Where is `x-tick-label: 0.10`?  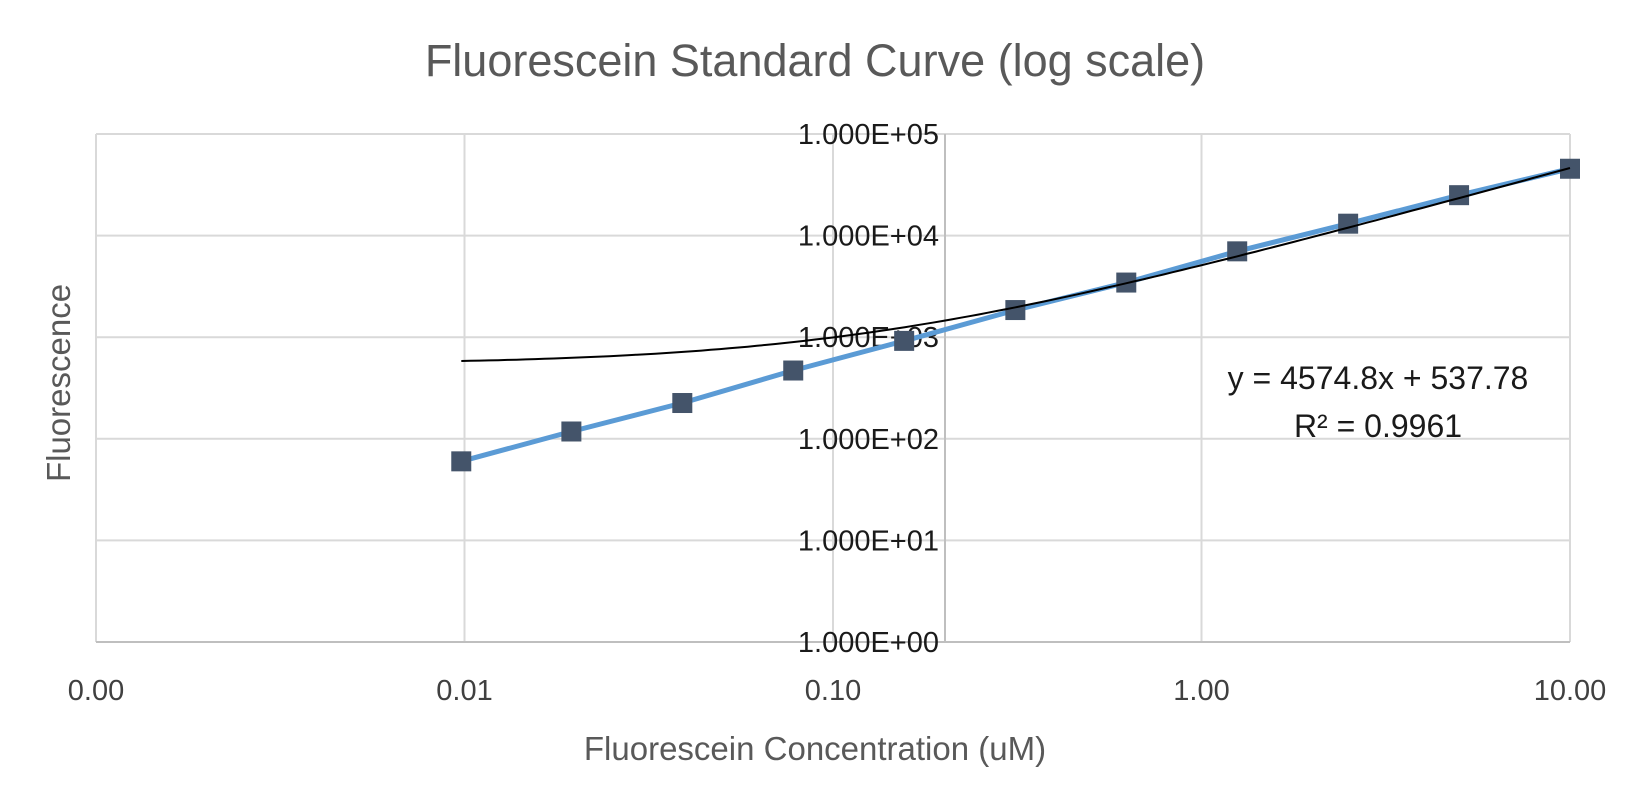 x-tick-label: 0.10 is located at coordinates (833, 691).